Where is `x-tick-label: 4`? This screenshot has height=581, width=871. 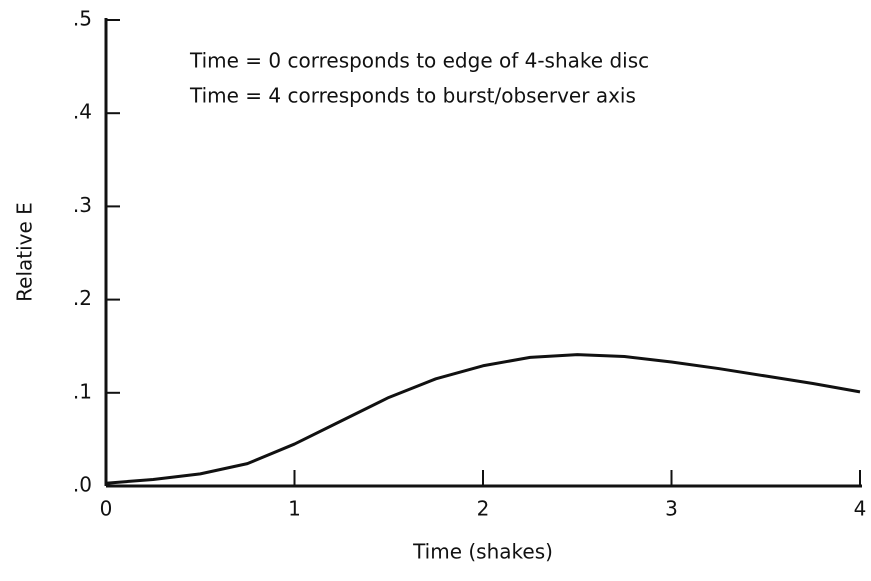 x-tick-label: 4 is located at coordinates (860, 509).